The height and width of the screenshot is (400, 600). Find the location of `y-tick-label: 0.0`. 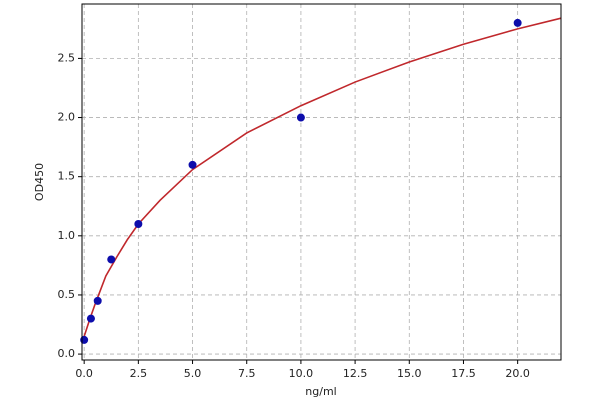

y-tick-label: 0.0 is located at coordinates (67, 353).